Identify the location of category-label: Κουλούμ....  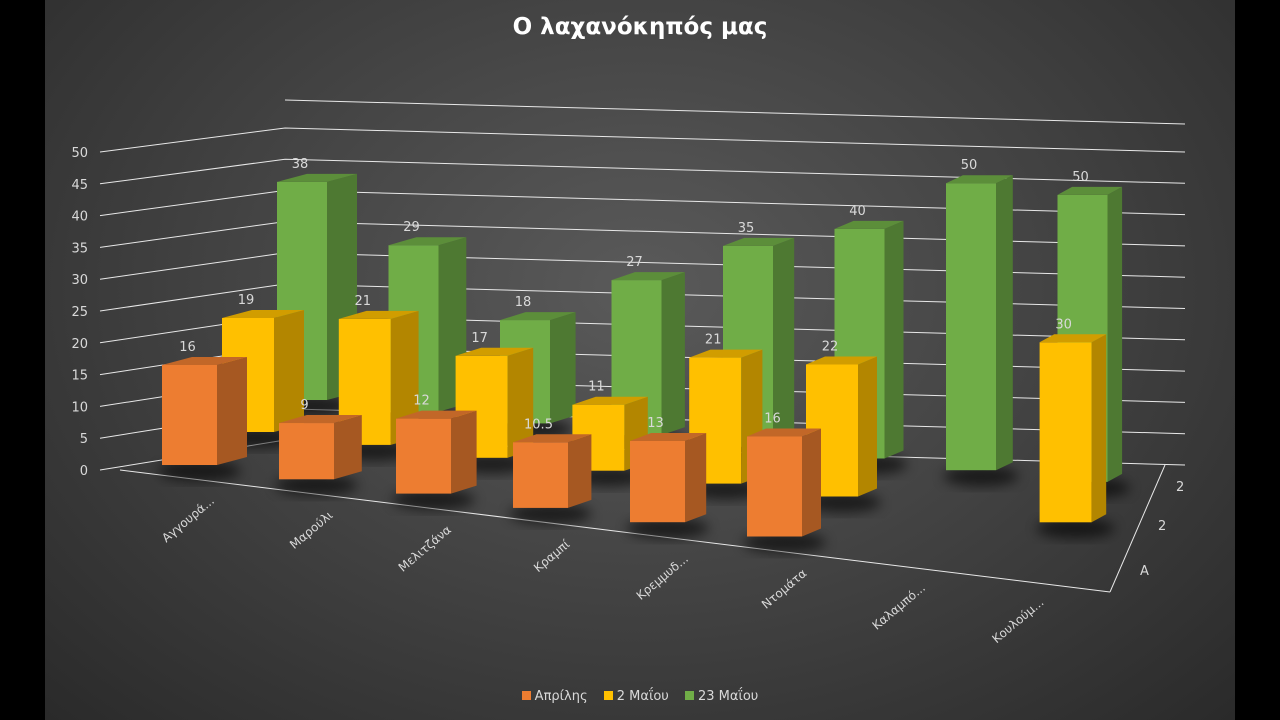
(1017, 620).